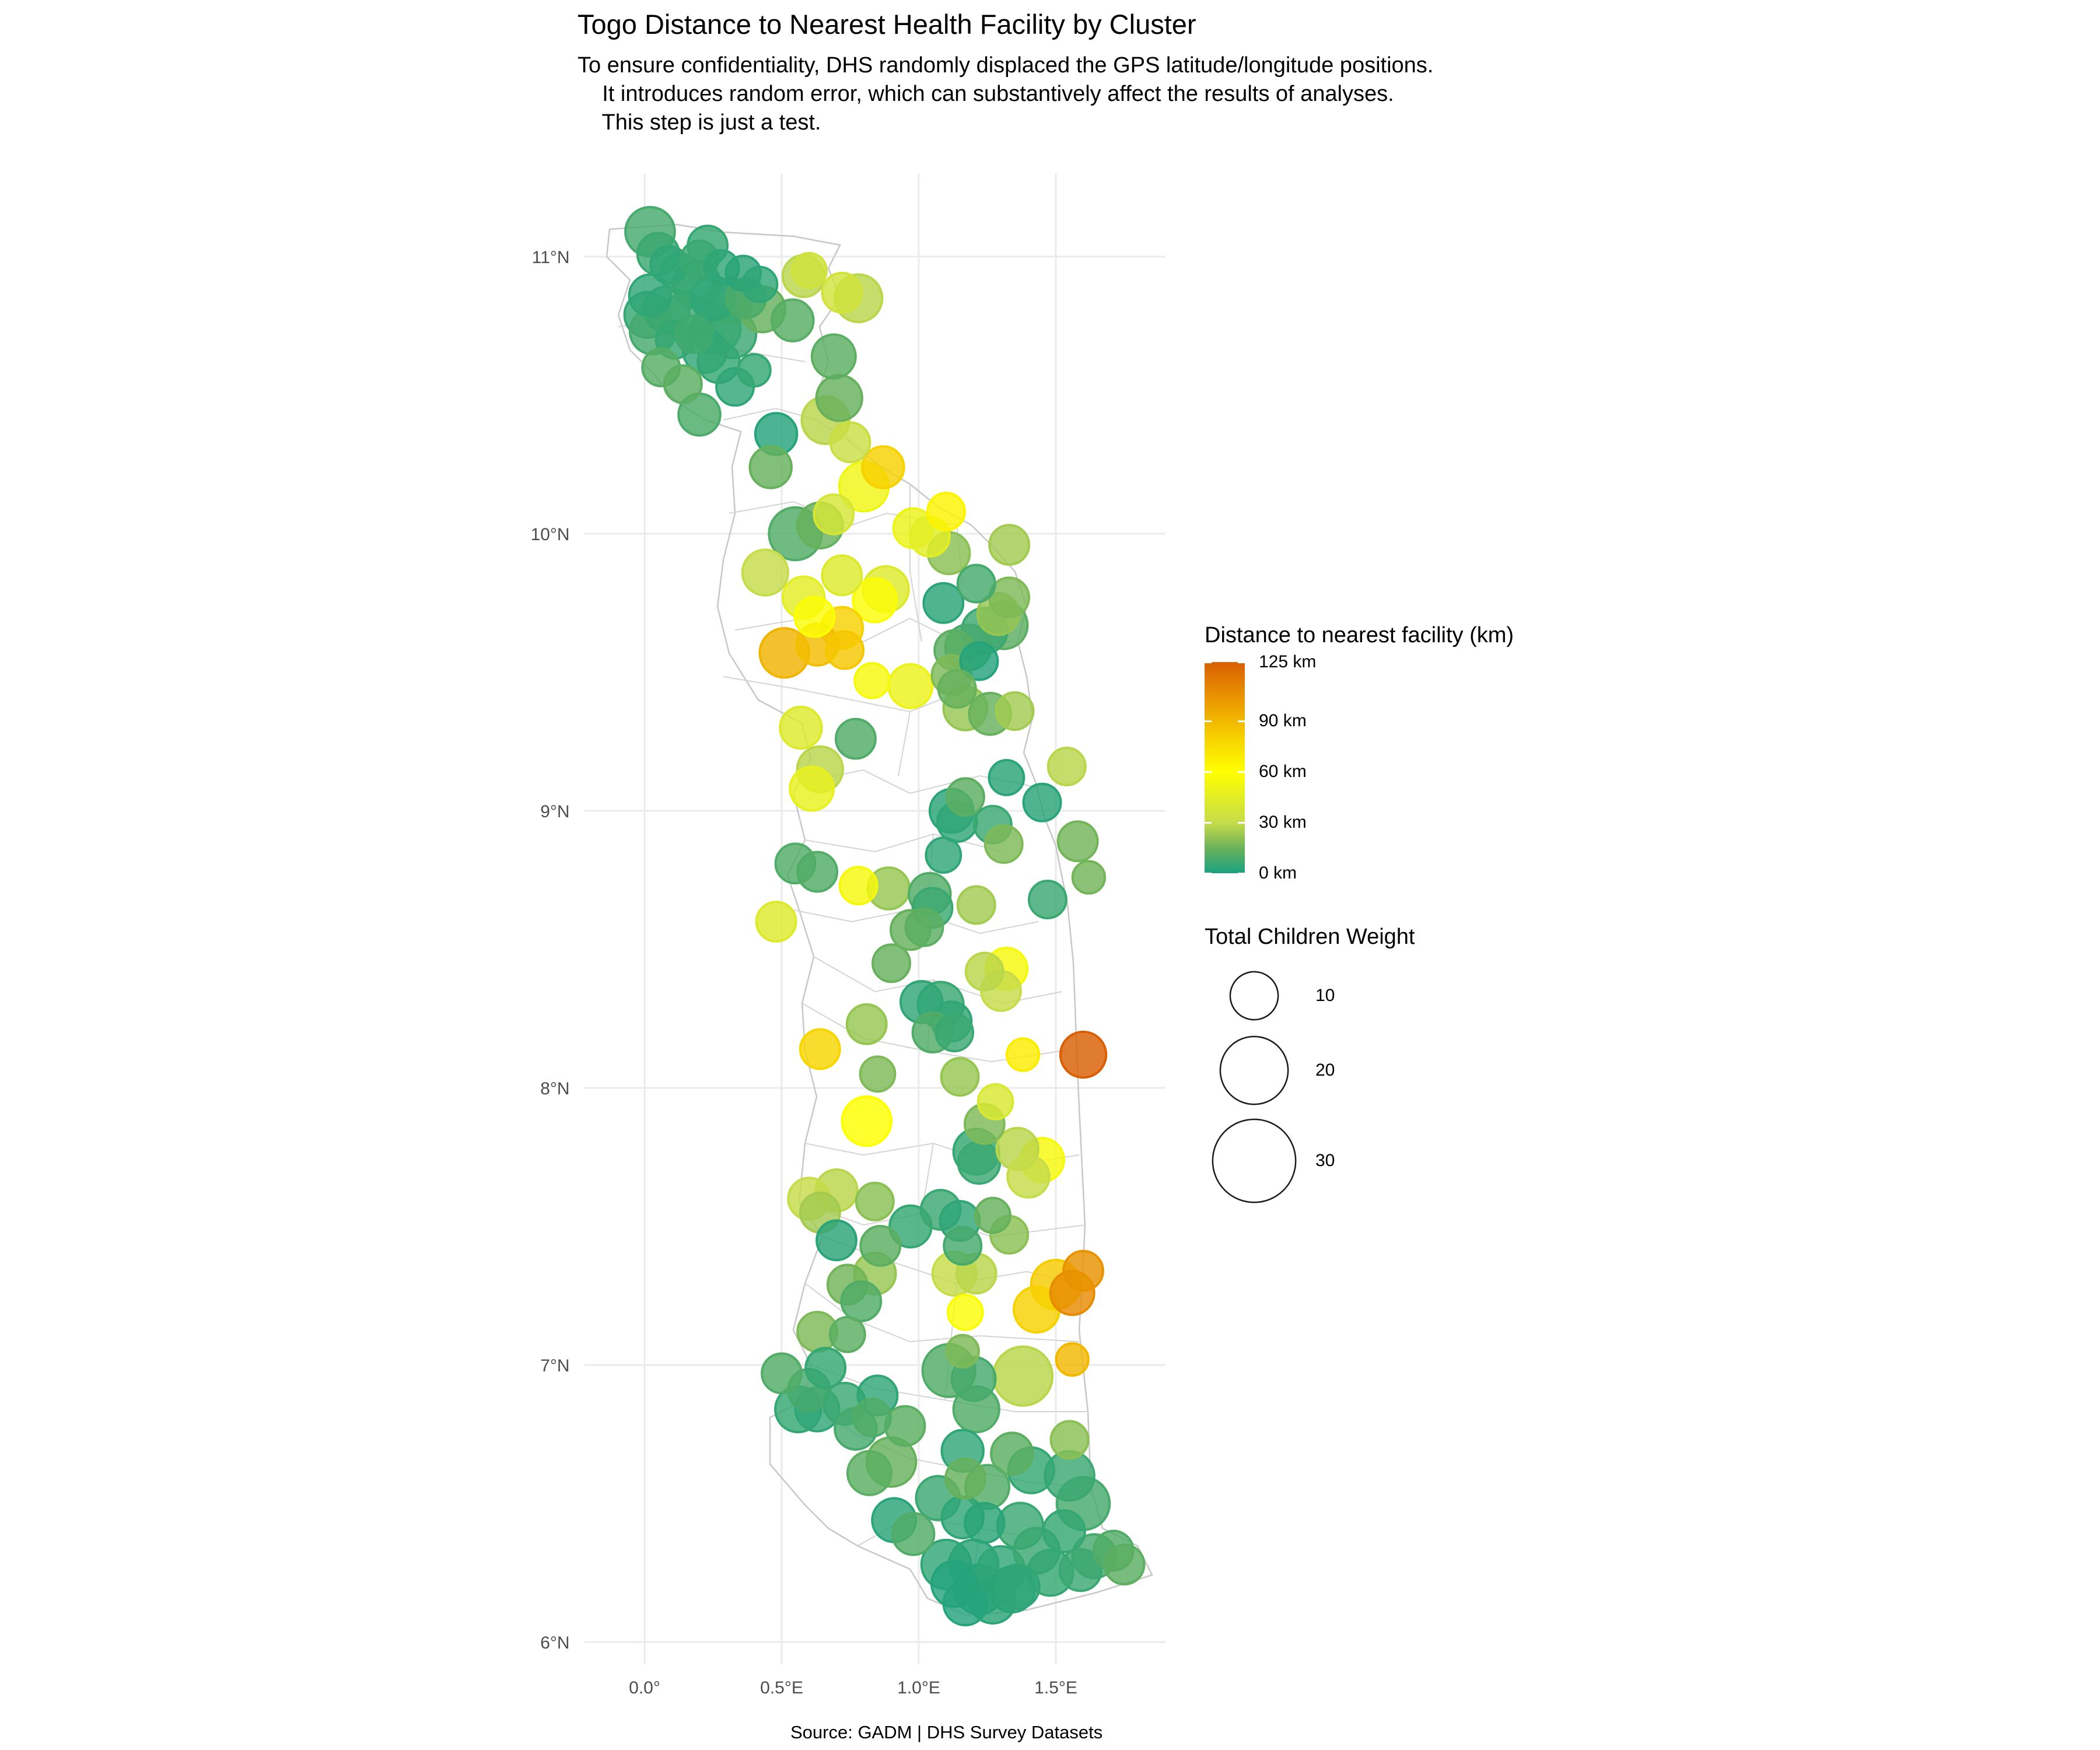  Describe the element at coordinates (1283, 721) in the screenshot. I see `color-legend-label-1: 90 km` at that location.